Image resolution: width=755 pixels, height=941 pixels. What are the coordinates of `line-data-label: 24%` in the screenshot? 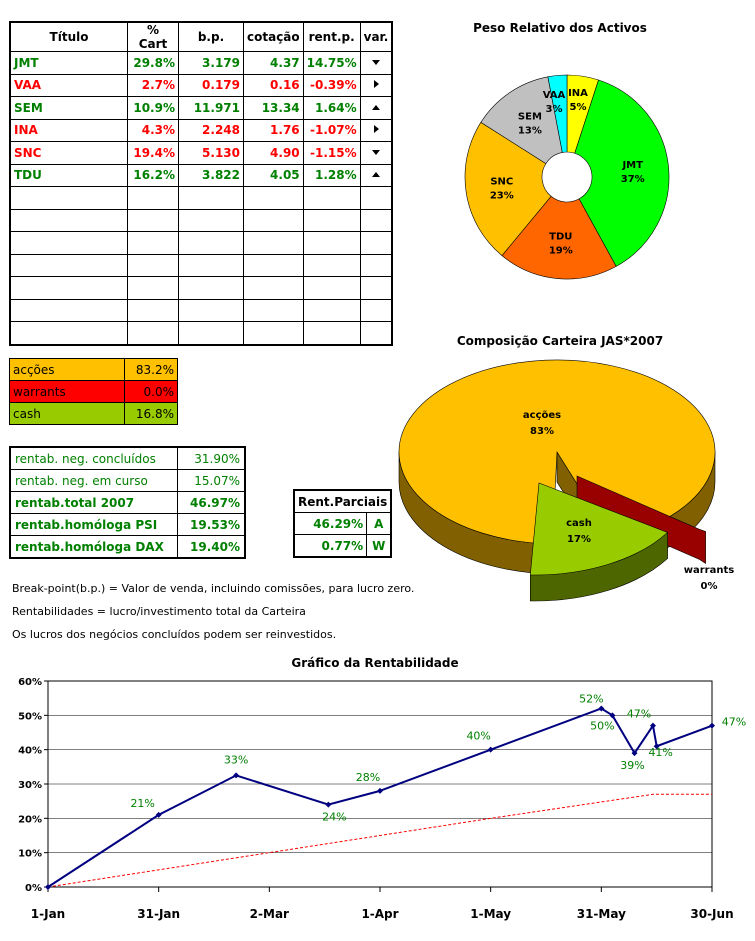 It's located at (334, 817).